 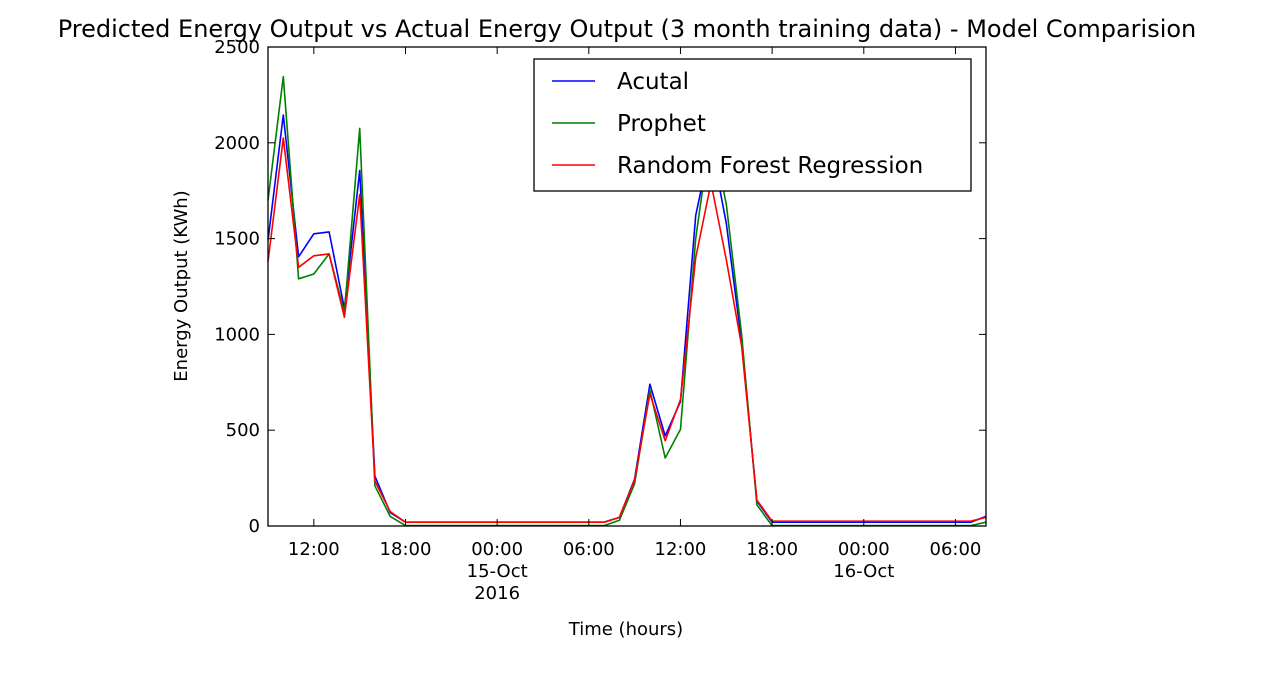 I want to click on legend-label: Prophet, so click(x=661, y=124).